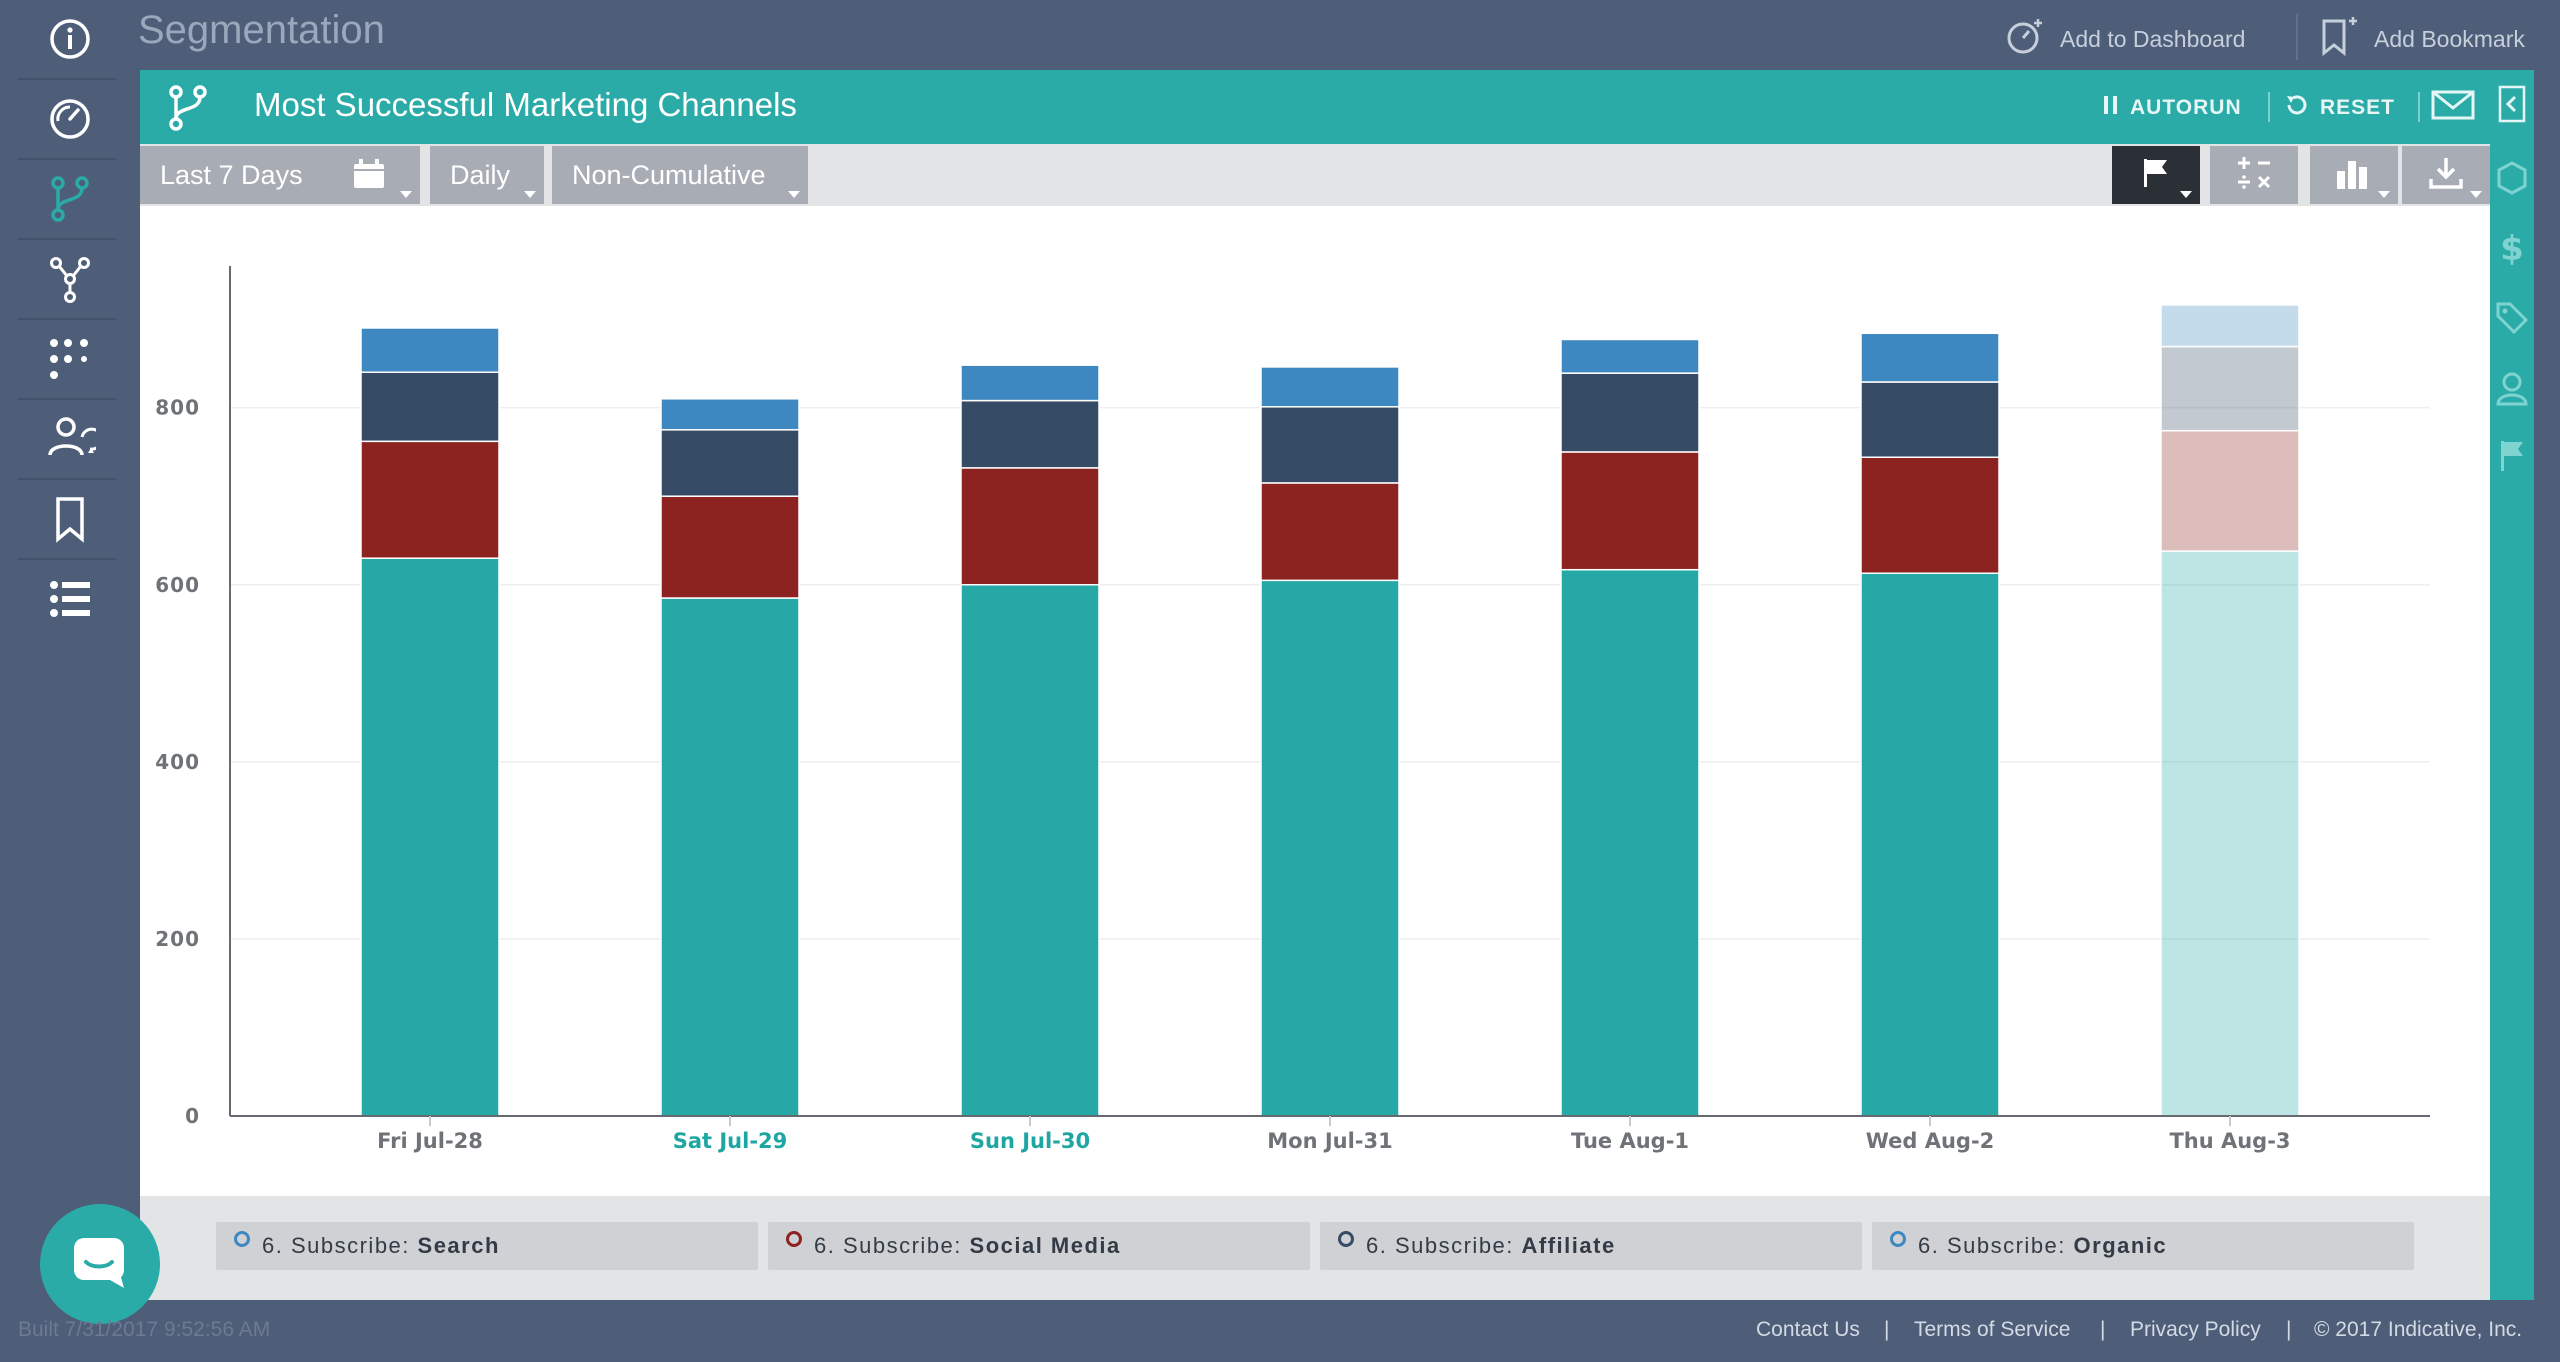 The height and width of the screenshot is (1362, 2560). I want to click on list-icon, so click(70, 599).